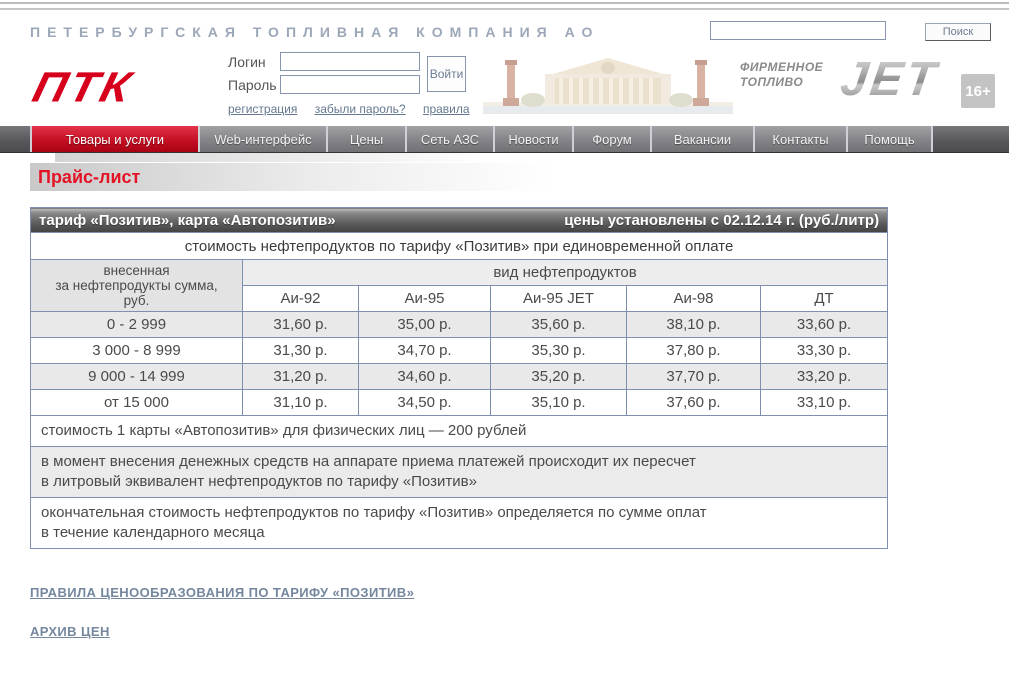  Describe the element at coordinates (350, 84) in the screenshot. I see `password-input` at that location.